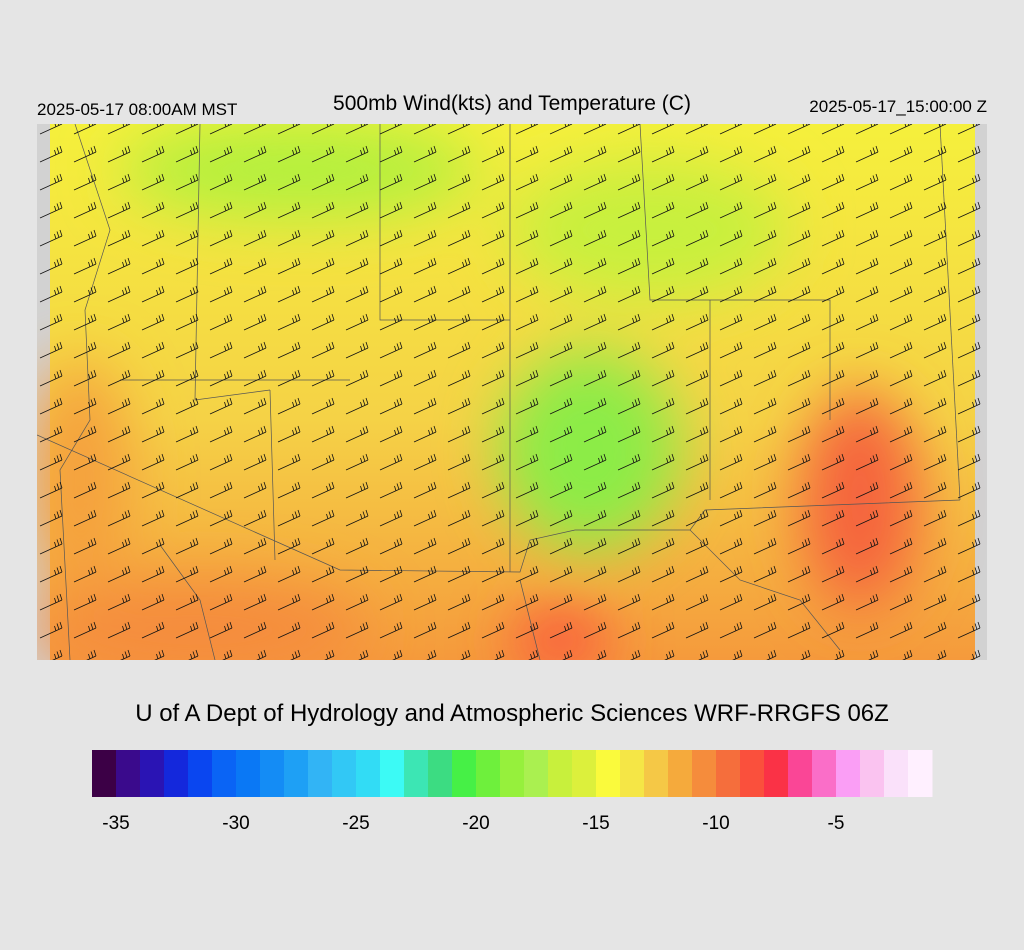 This screenshot has width=1024, height=950. I want to click on colorbar-tick-label: -15, so click(595, 823).